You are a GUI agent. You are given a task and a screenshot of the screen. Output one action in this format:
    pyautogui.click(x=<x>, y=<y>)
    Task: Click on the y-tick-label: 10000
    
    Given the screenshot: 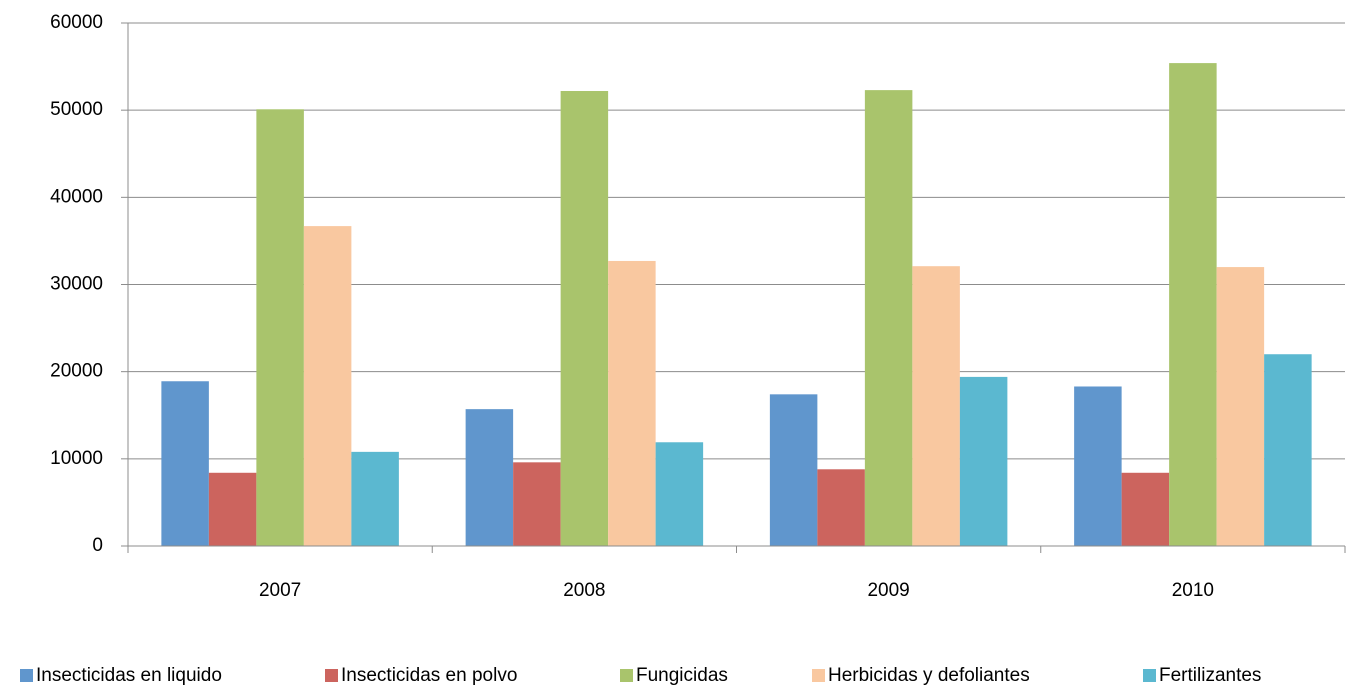 What is the action you would take?
    pyautogui.click(x=76, y=458)
    